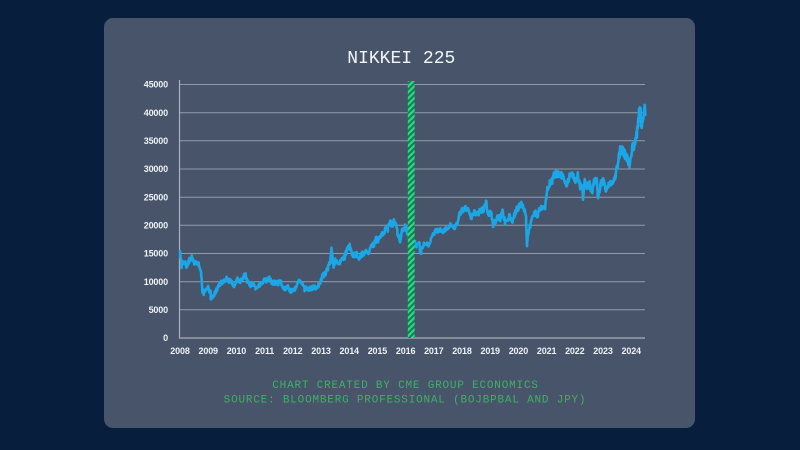  I want to click on svg-text: 25000, so click(156, 197).